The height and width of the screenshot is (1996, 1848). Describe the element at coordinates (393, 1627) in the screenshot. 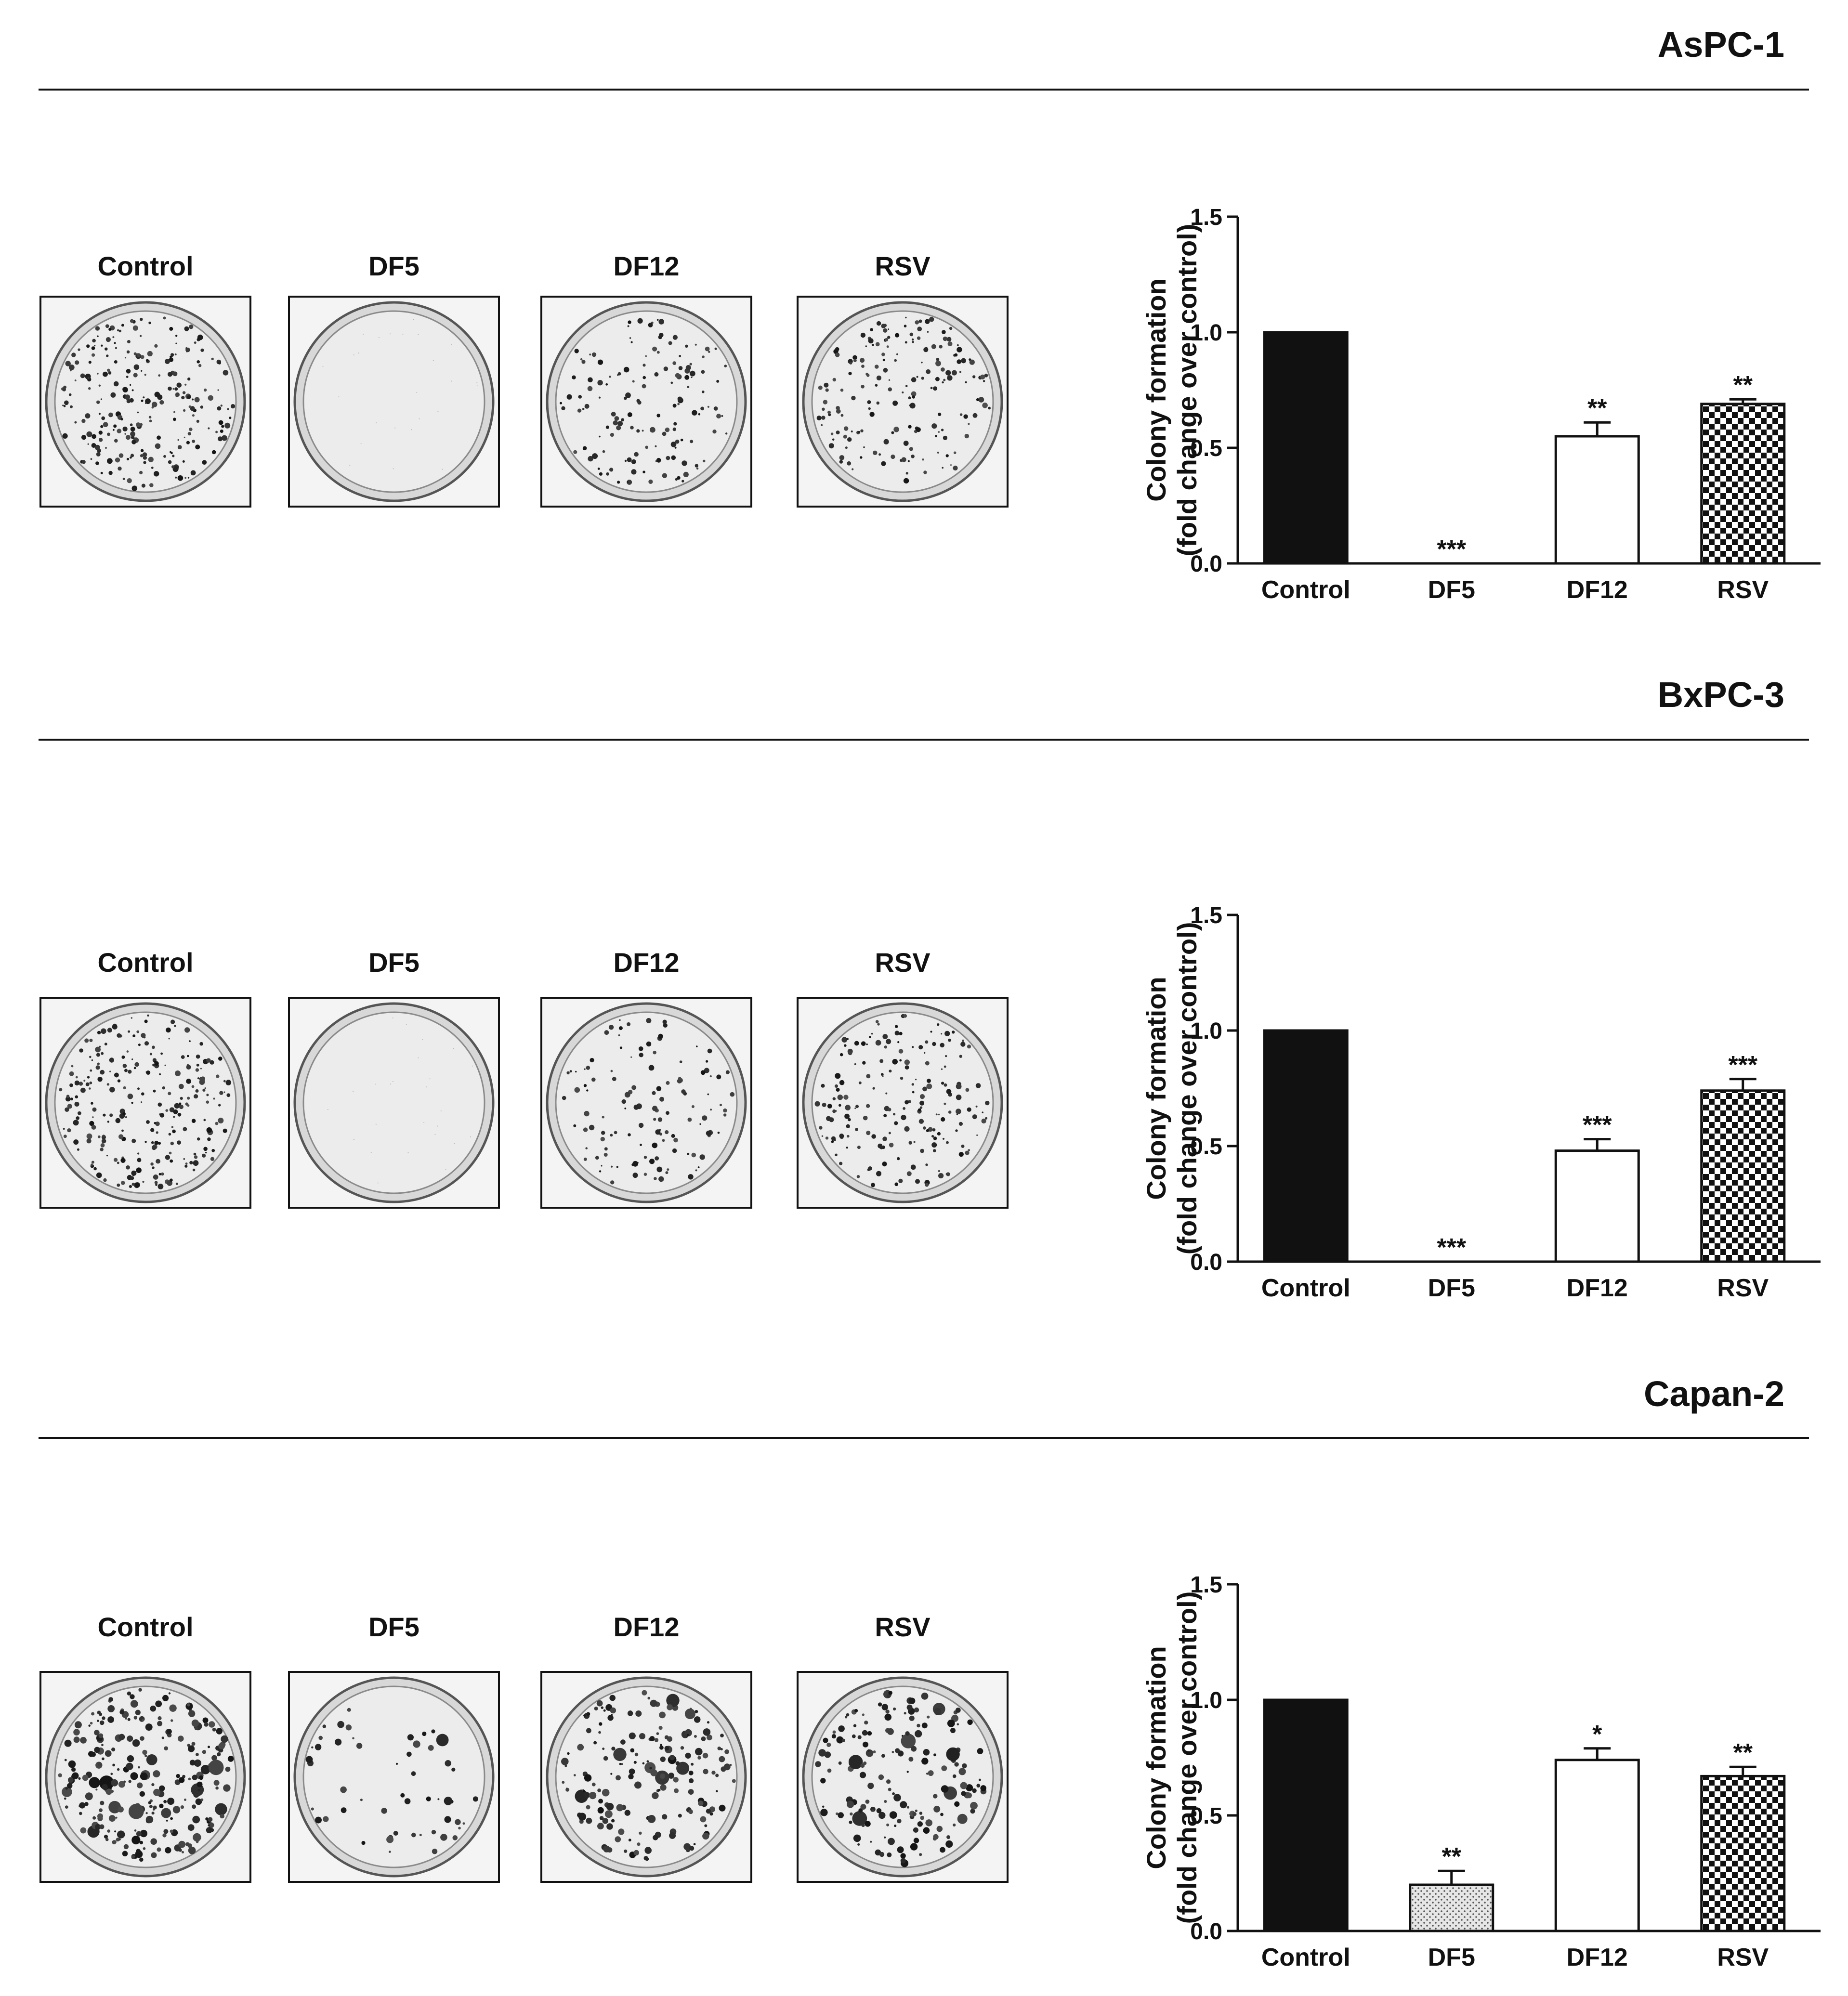

I see `well-label-df5: DF5` at that location.